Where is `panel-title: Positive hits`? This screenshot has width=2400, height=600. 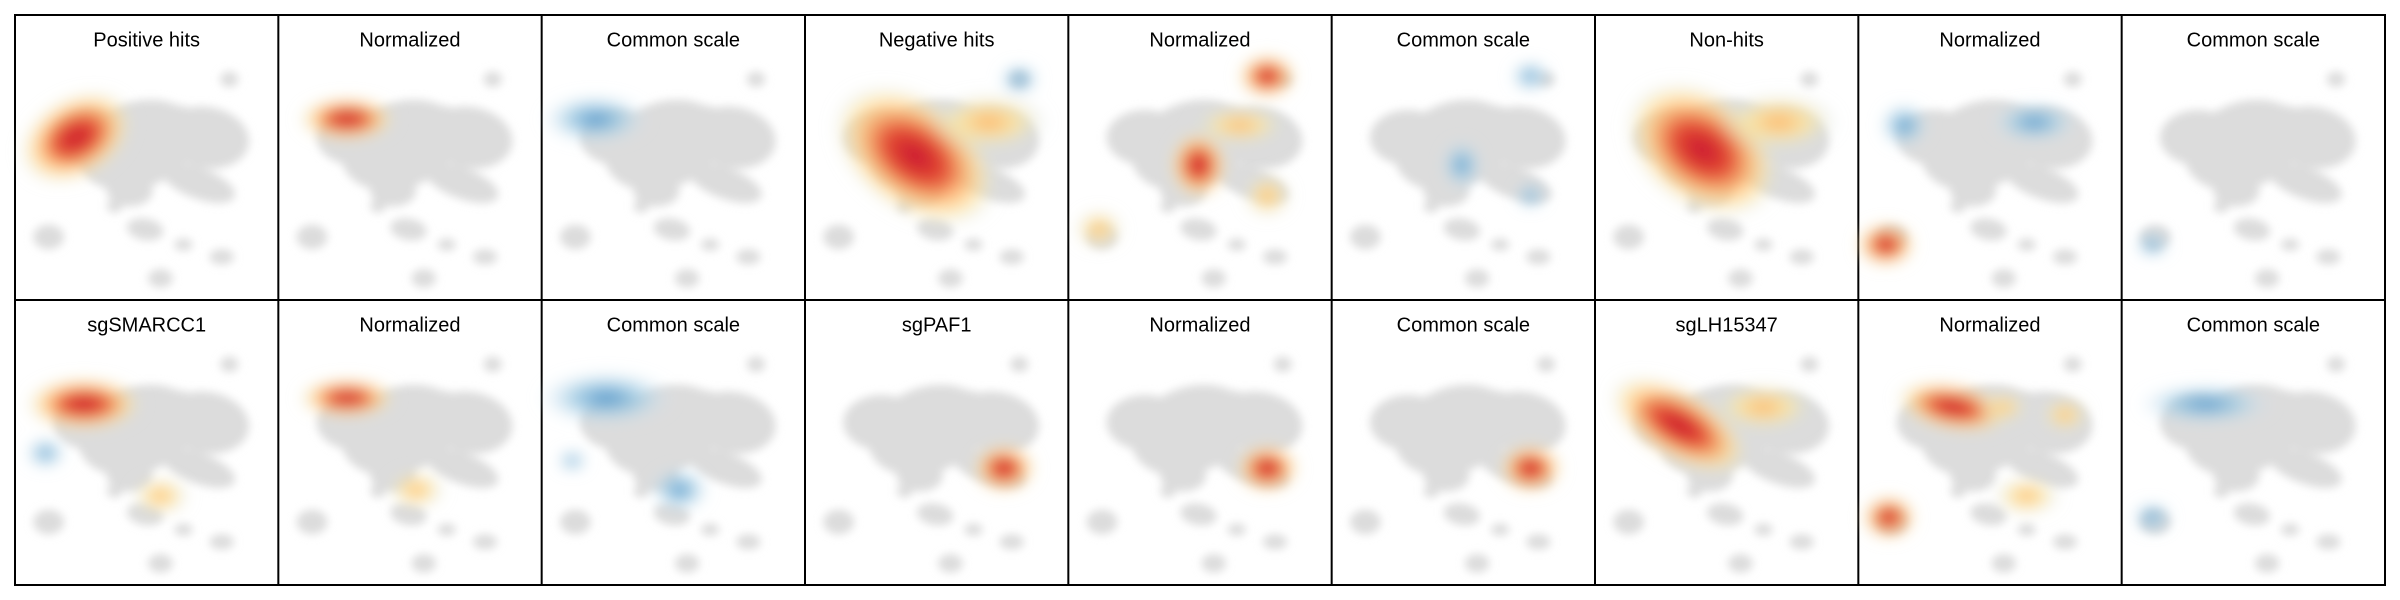 panel-title: Positive hits is located at coordinates (146, 40).